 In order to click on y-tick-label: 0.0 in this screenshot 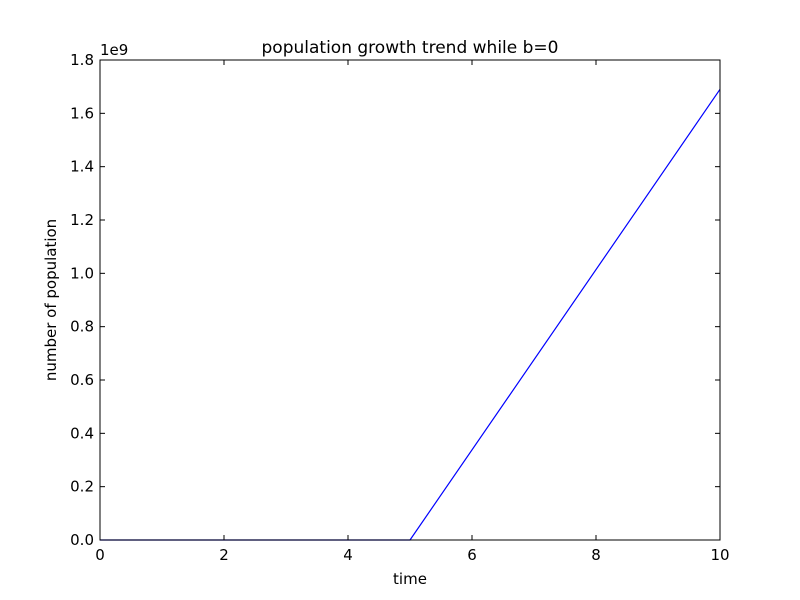, I will do `click(82, 540)`.